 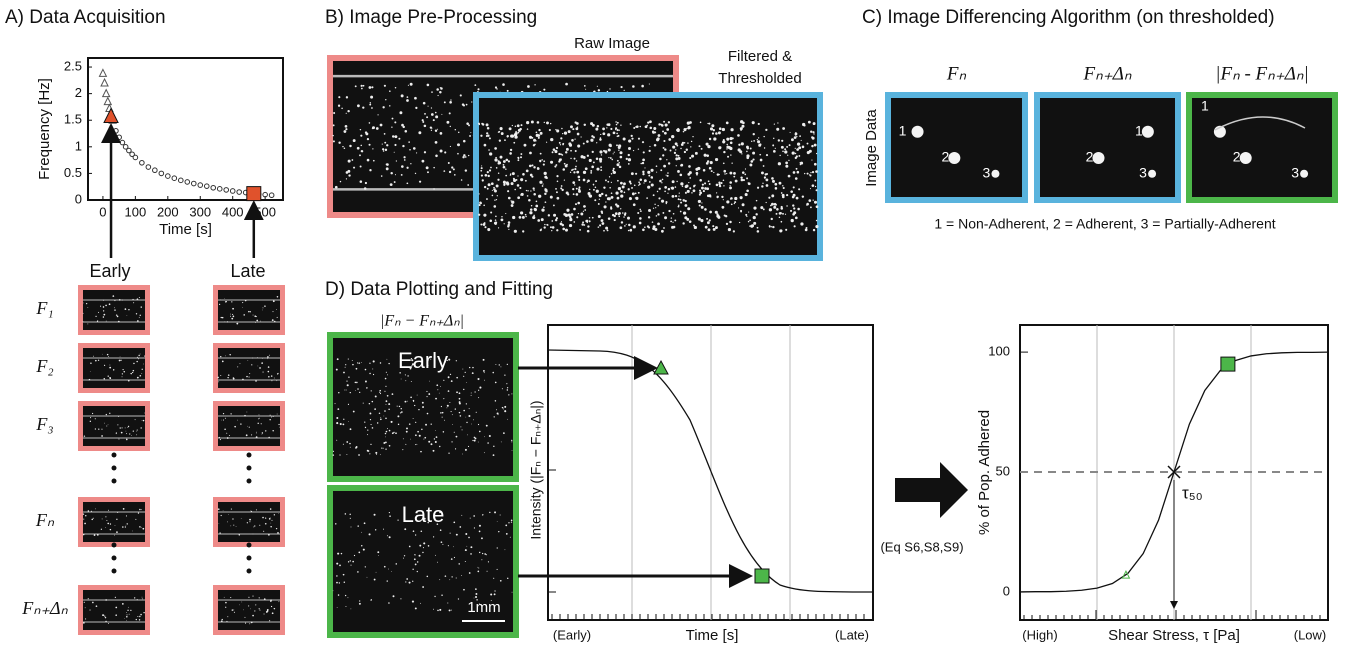 I want to click on ellipsis-dot, so click(x=114, y=571).